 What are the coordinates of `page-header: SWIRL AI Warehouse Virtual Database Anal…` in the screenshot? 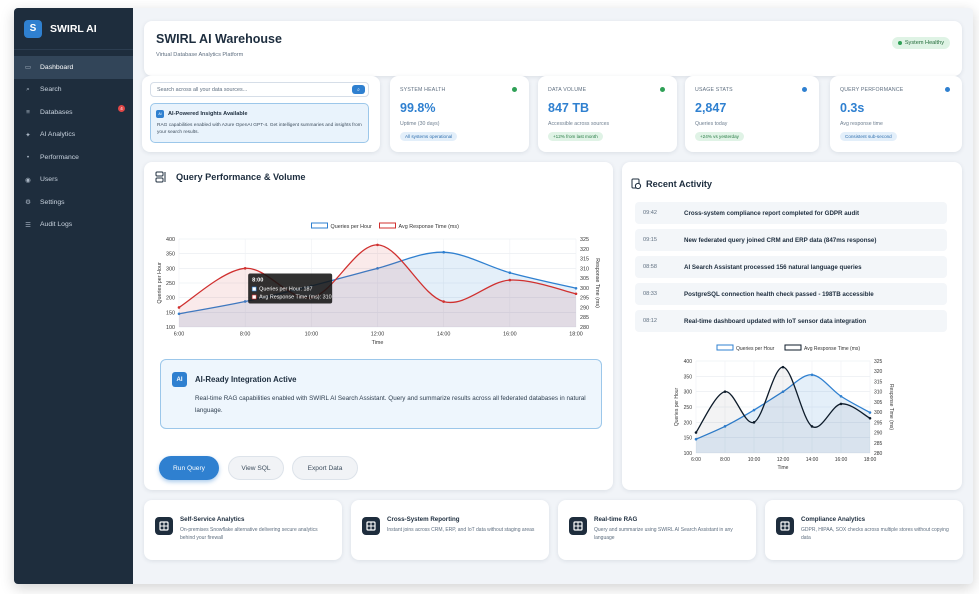 It's located at (553, 48).